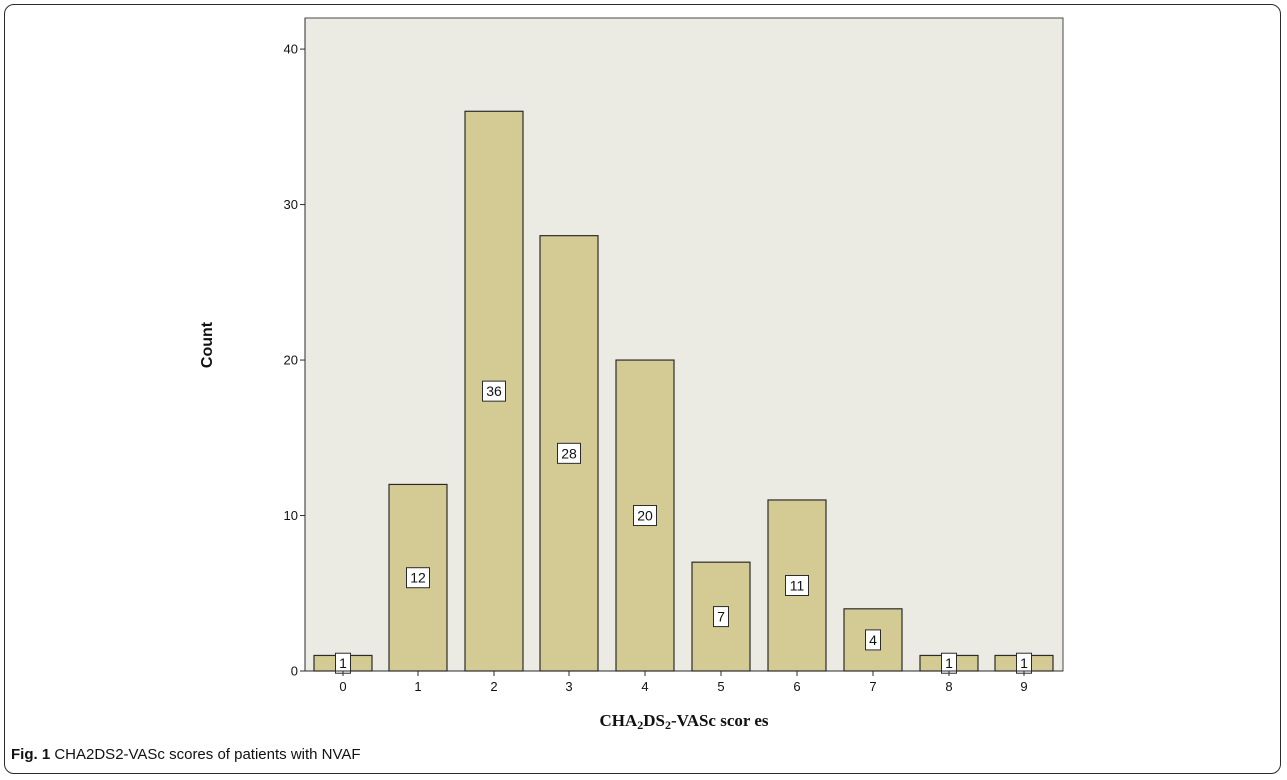  What do you see at coordinates (342, 686) in the screenshot?
I see `x-tick-label: 0` at bounding box center [342, 686].